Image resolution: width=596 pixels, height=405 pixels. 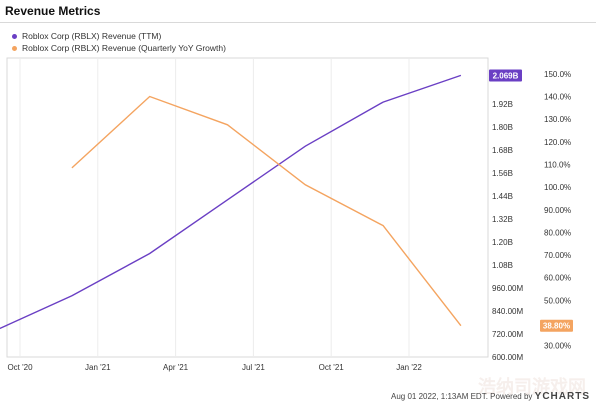 What do you see at coordinates (557, 74) in the screenshot?
I see `right-axis-tick-label: 150.0%` at bounding box center [557, 74].